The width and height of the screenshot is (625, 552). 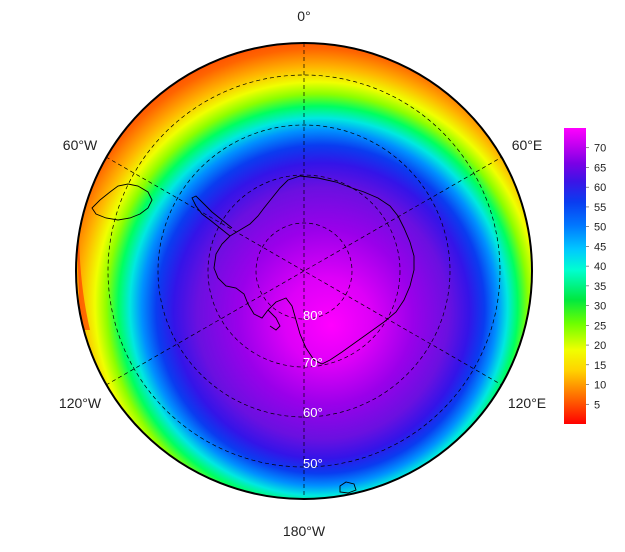 What do you see at coordinates (600, 366) in the screenshot?
I see `colorbar-tick-label: 15` at bounding box center [600, 366].